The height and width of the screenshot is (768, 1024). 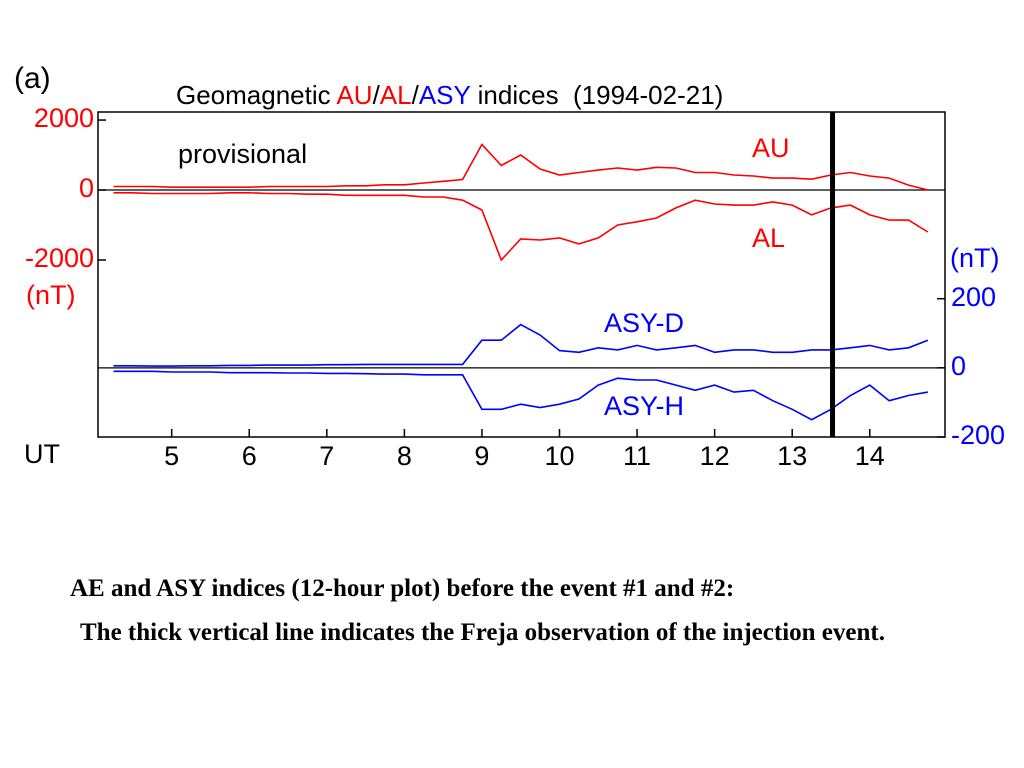 What do you see at coordinates (242, 154) in the screenshot?
I see `annotation: provisional` at bounding box center [242, 154].